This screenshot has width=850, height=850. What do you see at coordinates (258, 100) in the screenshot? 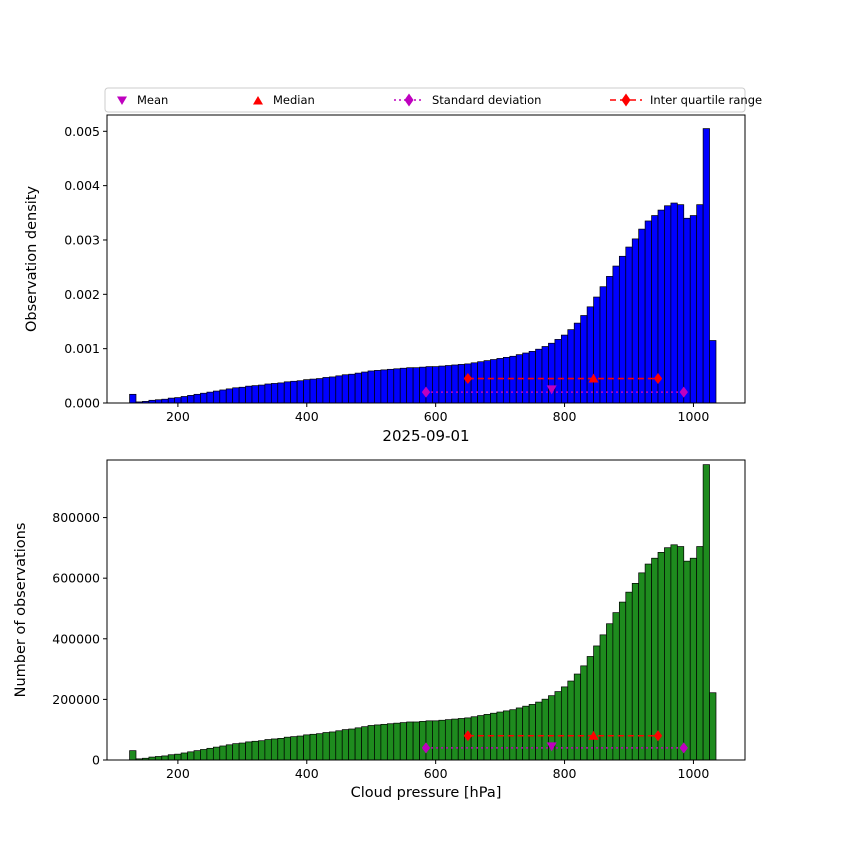
I see `median-marker-icon` at bounding box center [258, 100].